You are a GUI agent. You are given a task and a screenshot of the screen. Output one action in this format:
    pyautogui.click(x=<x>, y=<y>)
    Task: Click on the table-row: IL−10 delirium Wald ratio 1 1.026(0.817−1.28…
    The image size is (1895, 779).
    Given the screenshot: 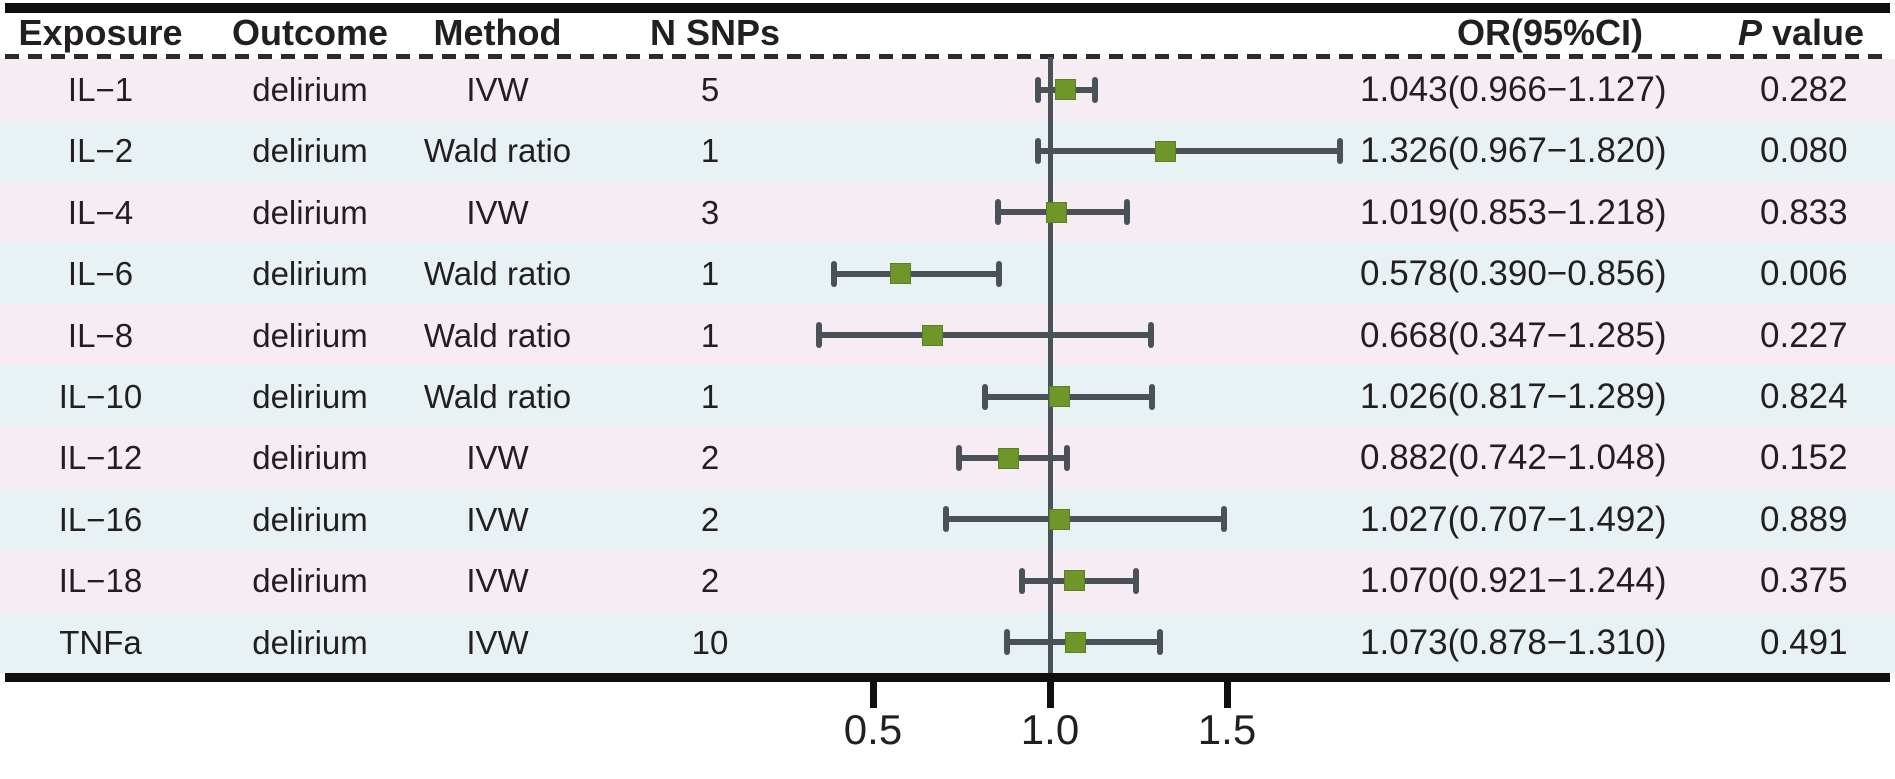 What is the action you would take?
    pyautogui.click(x=947, y=397)
    